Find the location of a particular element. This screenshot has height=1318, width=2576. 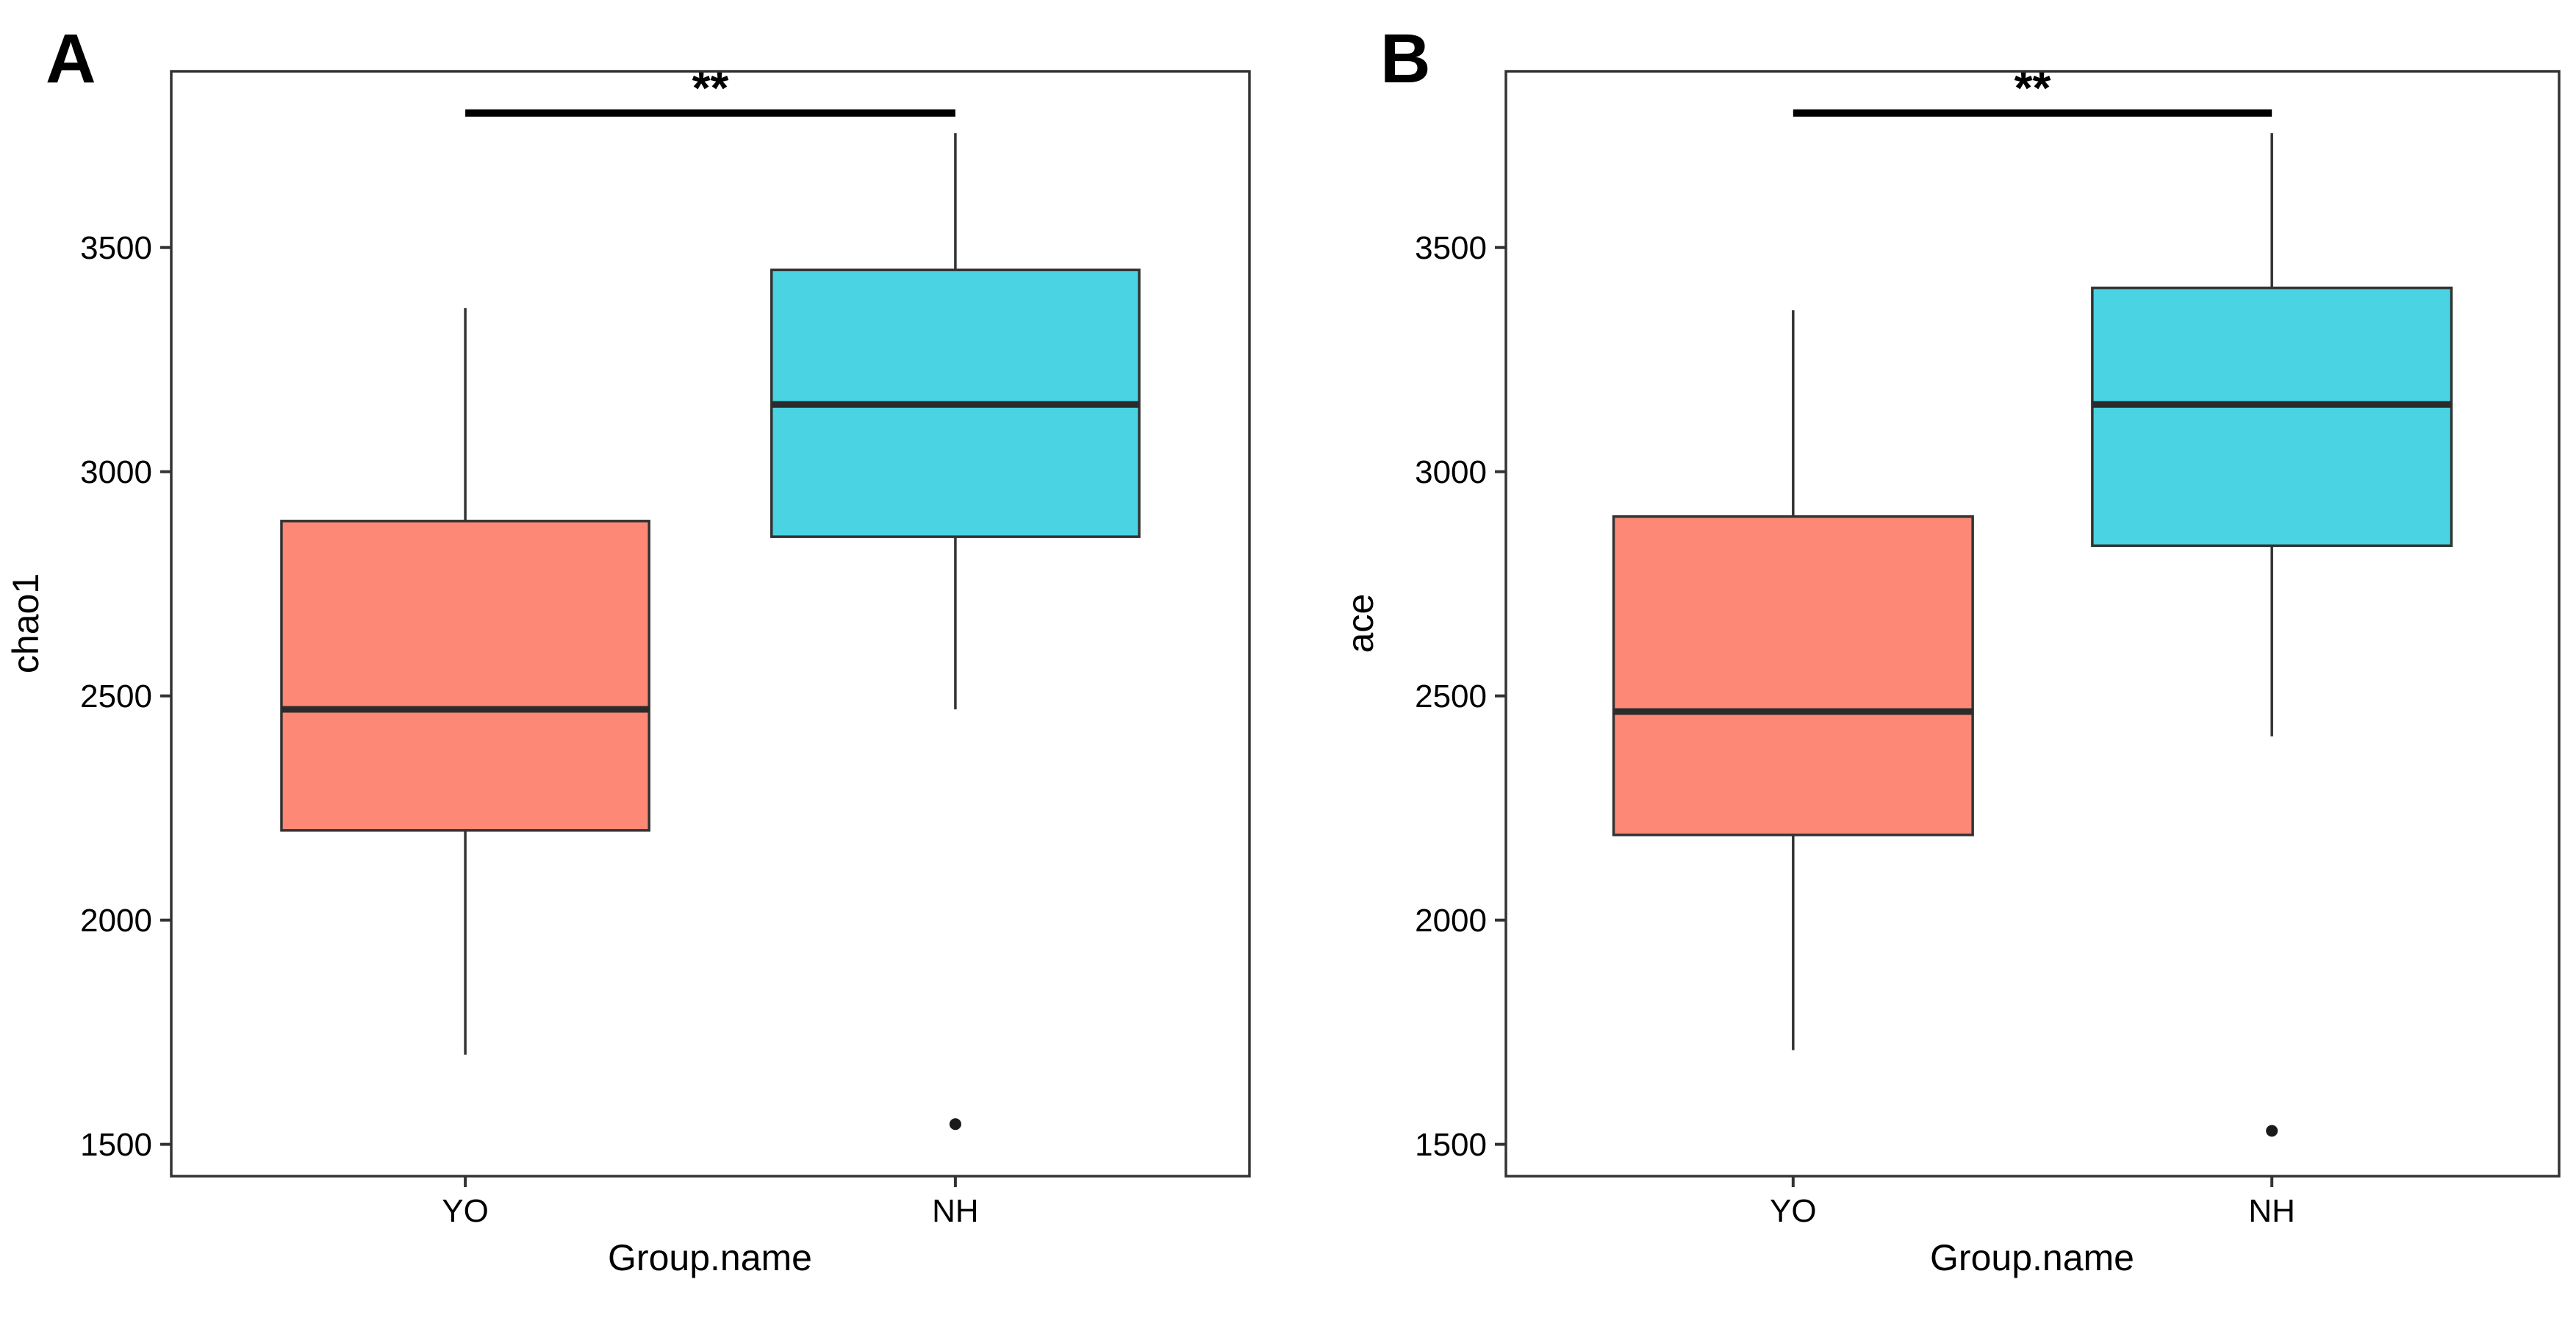

panel-b-letter: B is located at coordinates (1405, 59).